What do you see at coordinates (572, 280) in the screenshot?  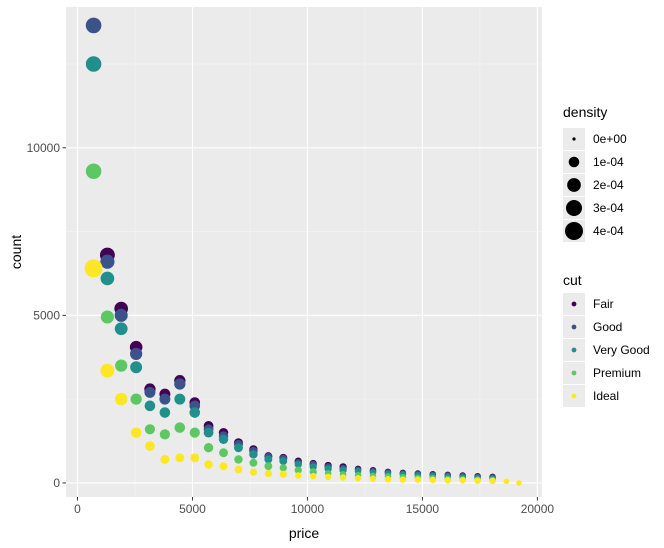 I see `color-legend-title: cut` at bounding box center [572, 280].